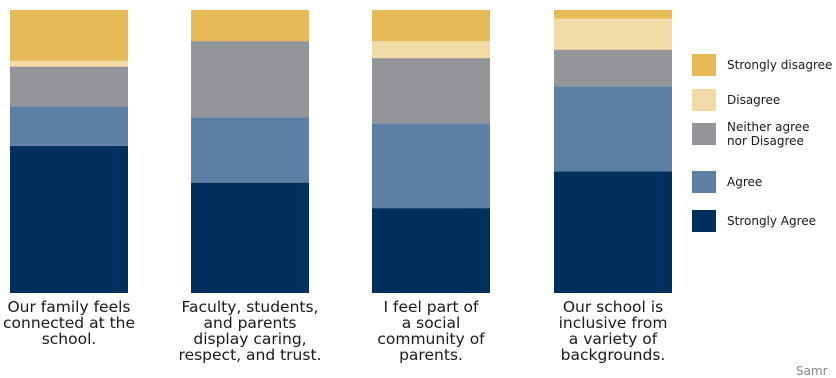 Image resolution: width=836 pixels, height=378 pixels. I want to click on legend-label-line: Neither agree, so click(768, 127).